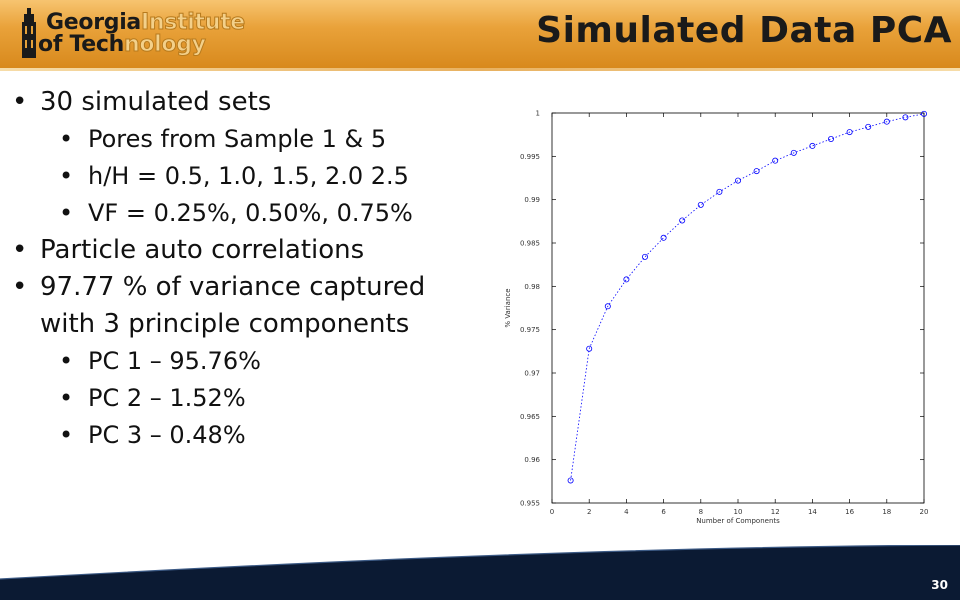 The width and height of the screenshot is (960, 600). Describe the element at coordinates (81, 44) in the screenshot. I see `logo-text-of-tech: of Tech` at that location.